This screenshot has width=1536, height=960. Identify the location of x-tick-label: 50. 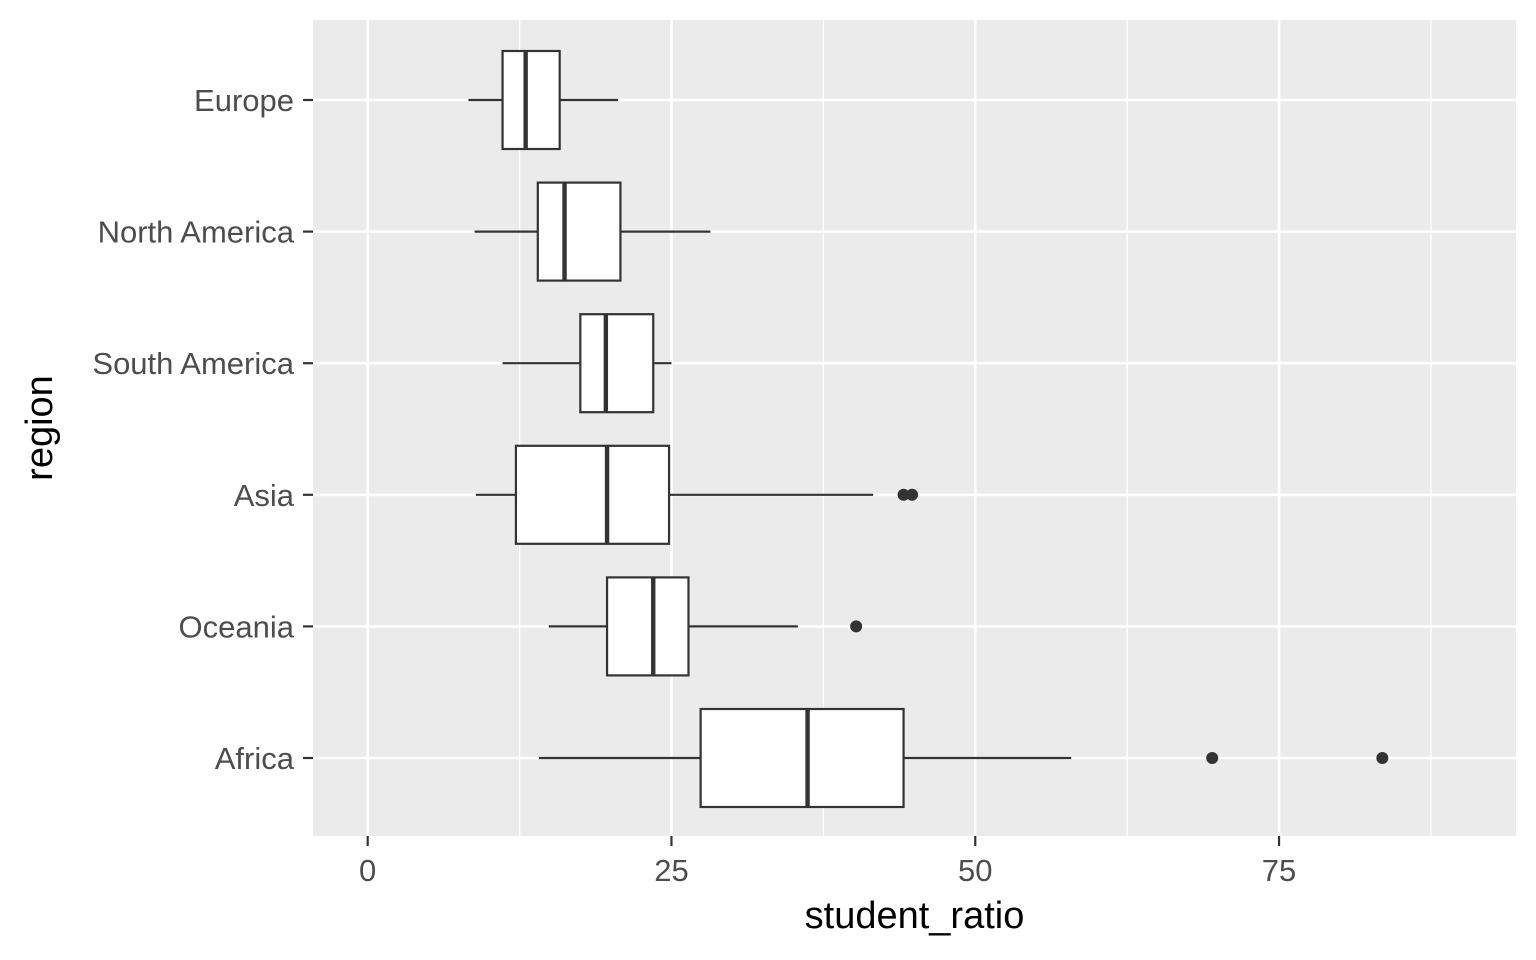
(975, 870).